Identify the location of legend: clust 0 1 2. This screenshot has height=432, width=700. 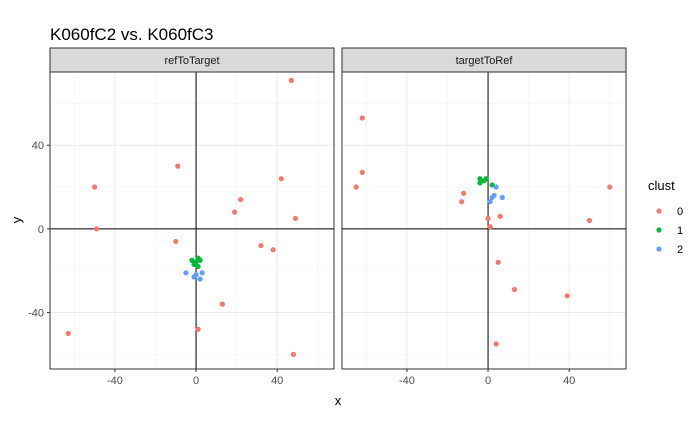
(665, 217).